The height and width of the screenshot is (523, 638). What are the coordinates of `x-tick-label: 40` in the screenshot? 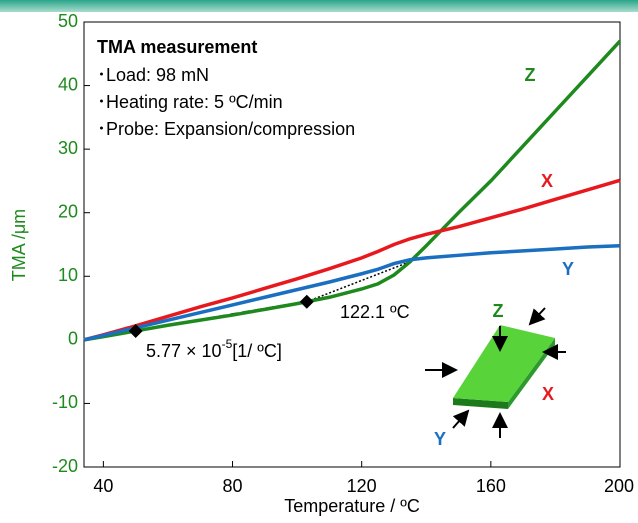 It's located at (103, 486).